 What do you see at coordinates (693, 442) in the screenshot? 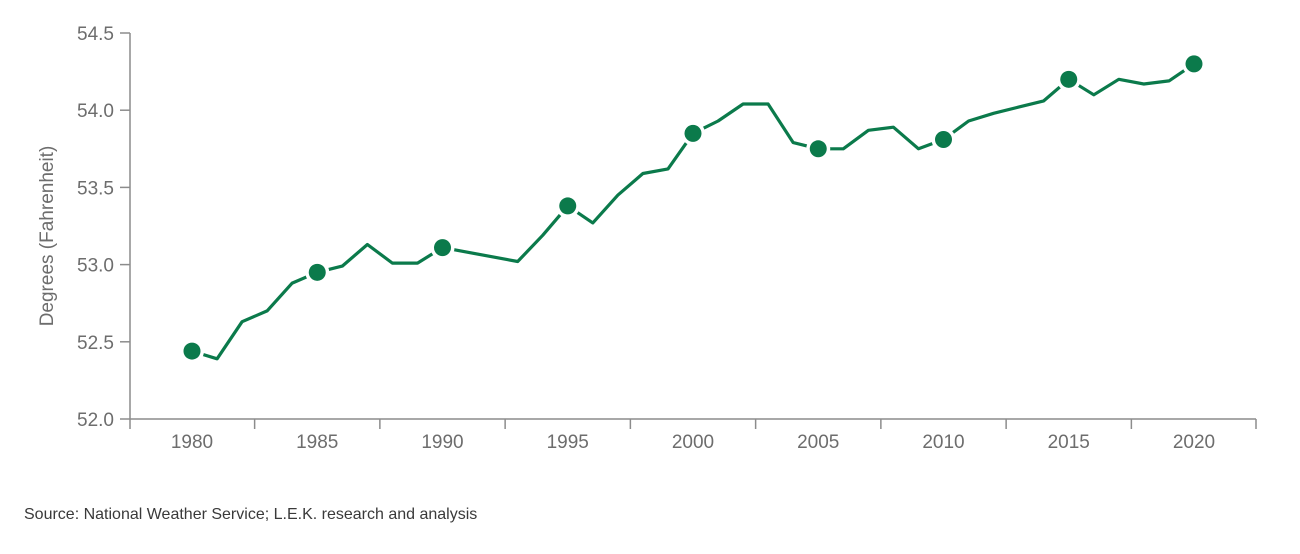
I see `x-tick-label: 2000` at bounding box center [693, 442].